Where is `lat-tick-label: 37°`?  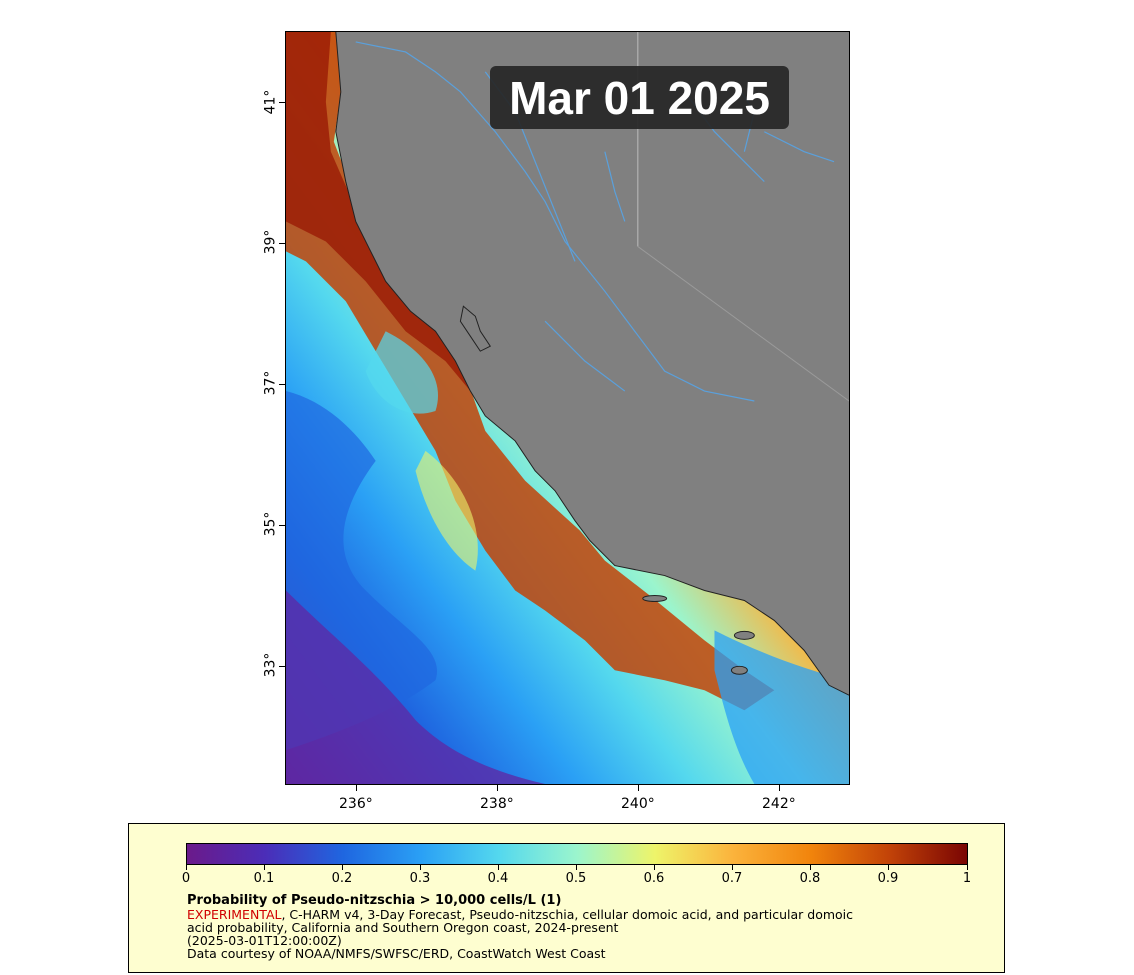
lat-tick-label: 37° is located at coordinates (270, 383).